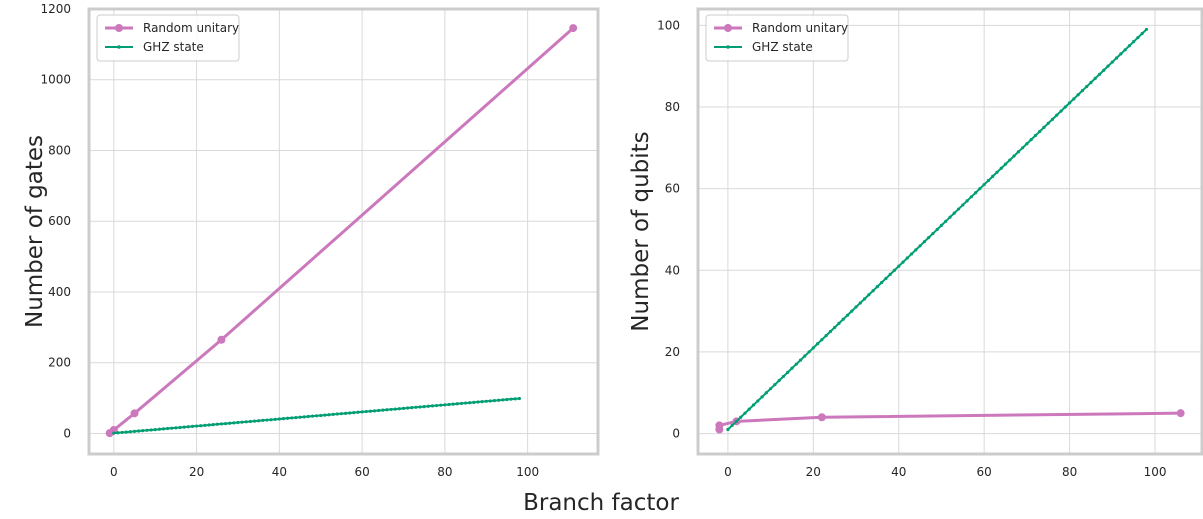 The width and height of the screenshot is (1203, 519). I want to click on y-tick-label: 400, so click(59, 292).